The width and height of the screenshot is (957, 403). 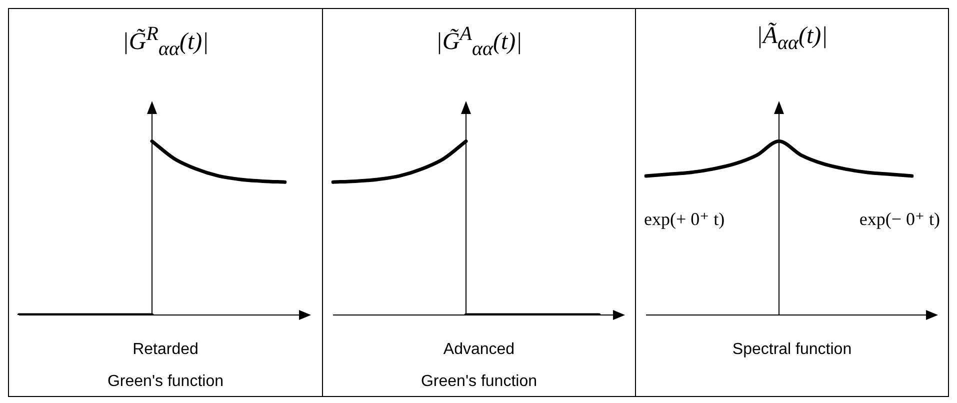 What do you see at coordinates (165, 42) in the screenshot?
I see `y-axis-title: |G̃$^{R}$$_{αα}$(t)|` at bounding box center [165, 42].